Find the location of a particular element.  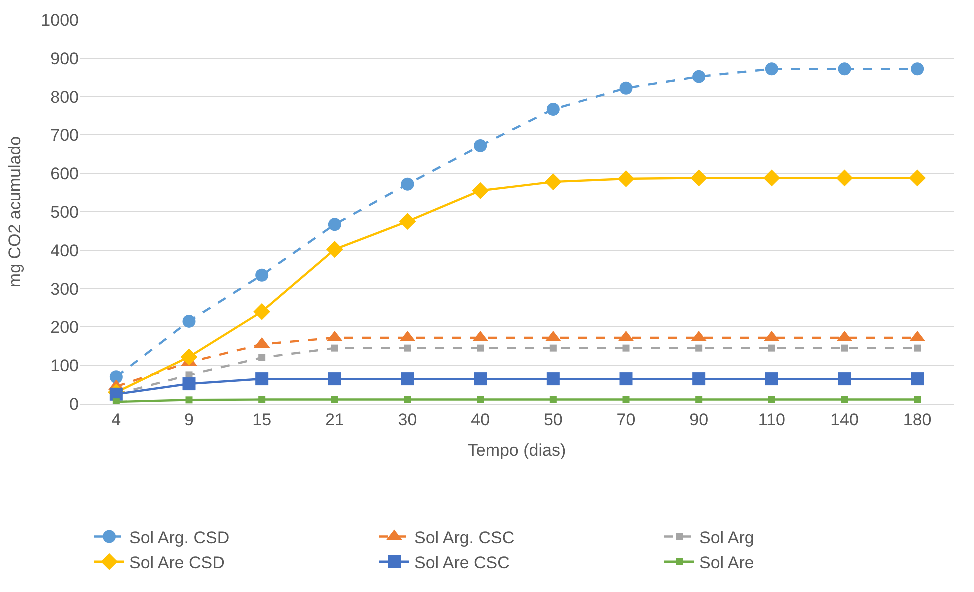

x-tick-label: 180 is located at coordinates (917, 420).